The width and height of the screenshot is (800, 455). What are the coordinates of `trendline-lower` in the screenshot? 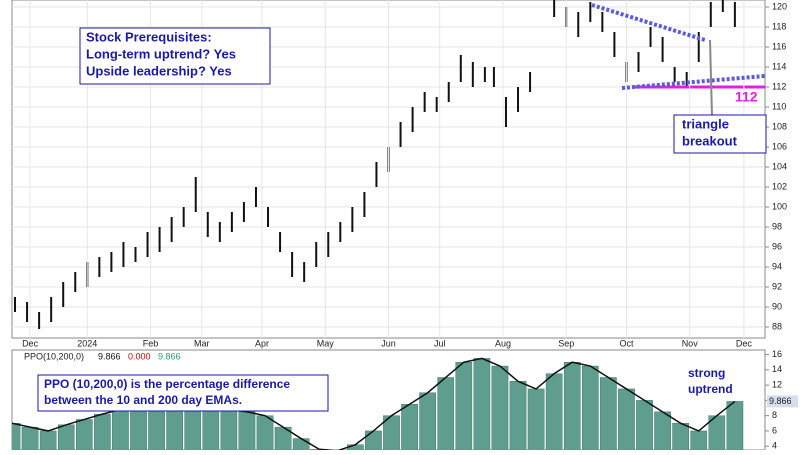 It's located at (693, 82).